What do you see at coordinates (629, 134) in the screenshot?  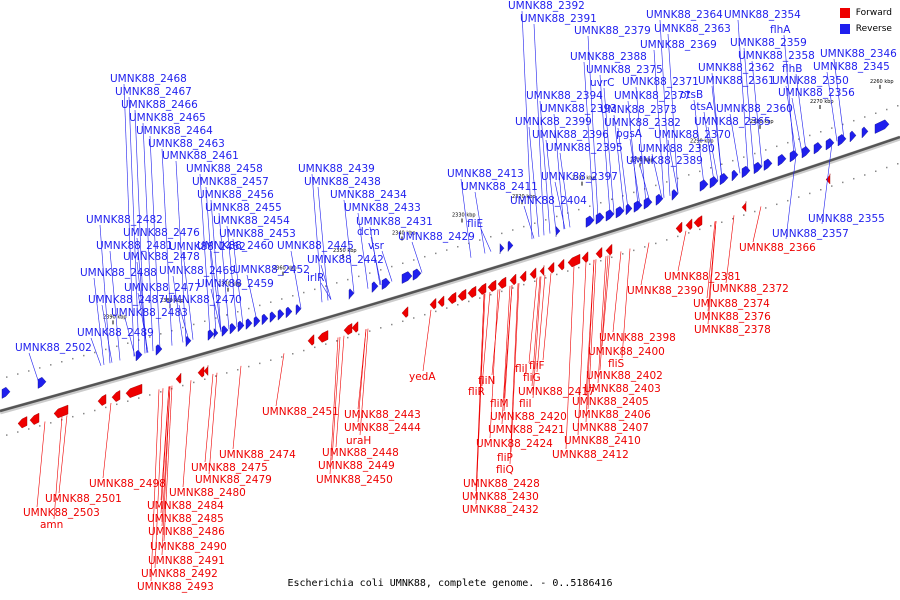 I see `reverse-gene-label: pgsA` at bounding box center [629, 134].